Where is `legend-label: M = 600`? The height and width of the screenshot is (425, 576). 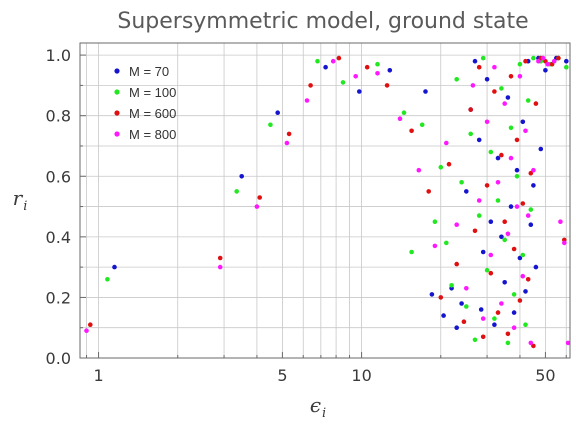
legend-label: M = 600 is located at coordinates (152, 113).